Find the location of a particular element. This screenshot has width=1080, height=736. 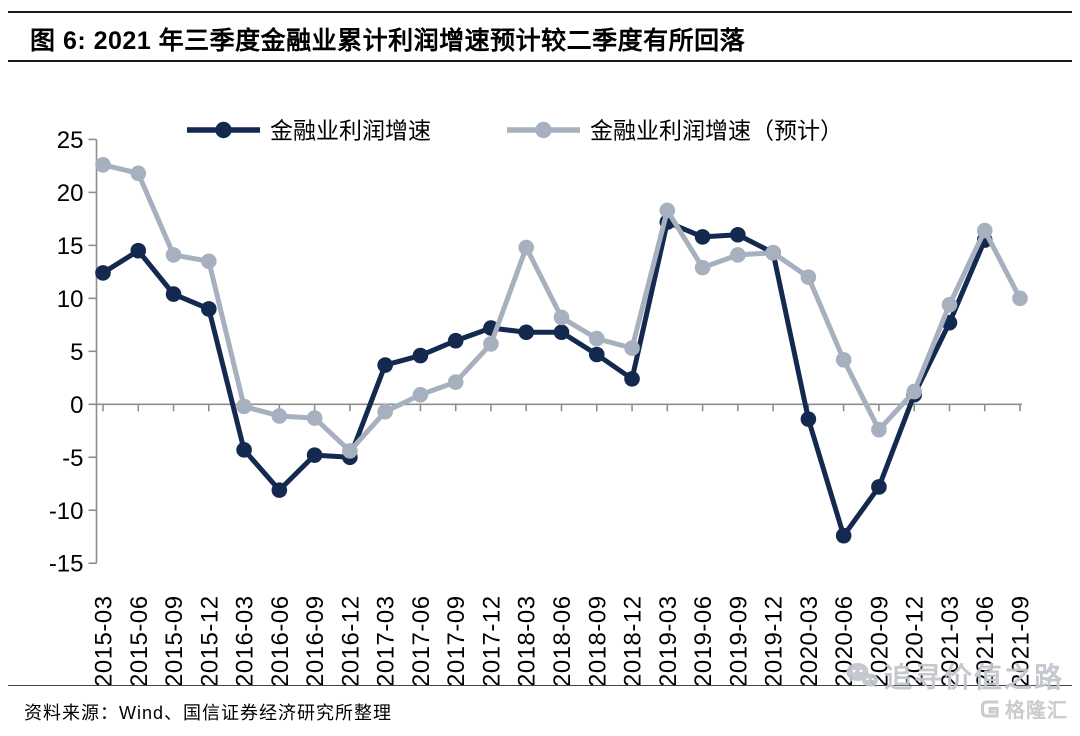

svg-text: -5 is located at coordinates (72, 458).